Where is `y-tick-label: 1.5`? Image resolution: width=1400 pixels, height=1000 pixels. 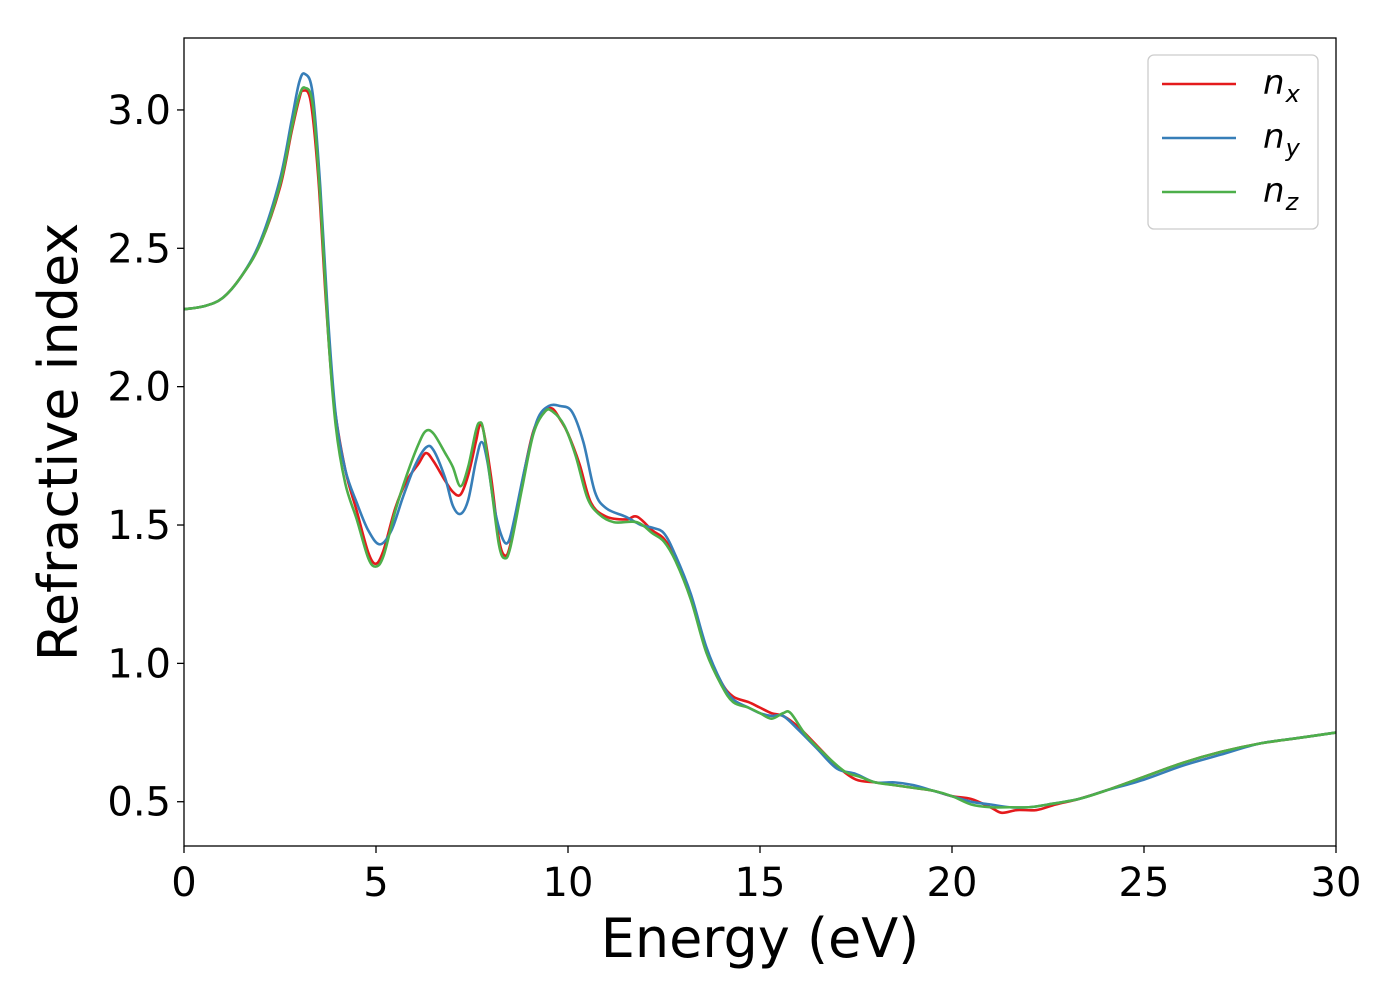
y-tick-label: 1.5 is located at coordinates (139, 526).